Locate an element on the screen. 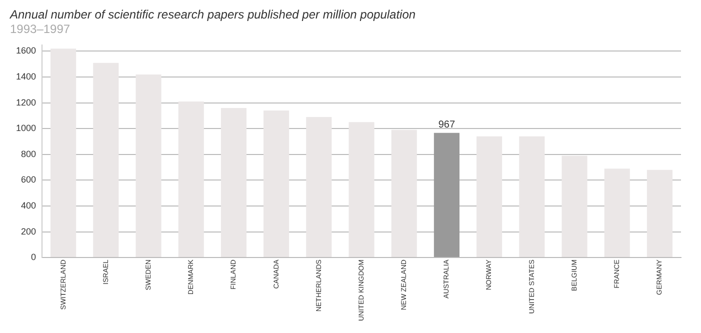  y-tick-label: 600 is located at coordinates (28, 179).